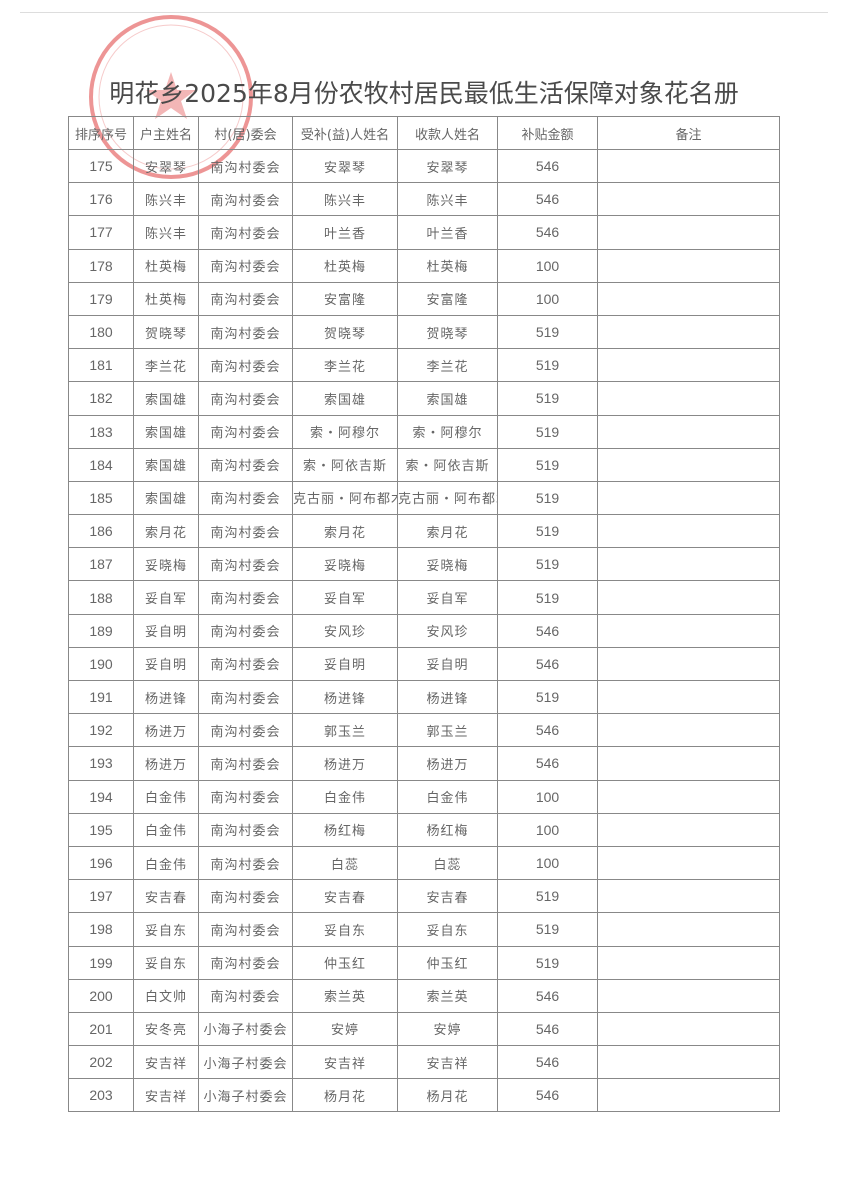 Image resolution: width=848 pixels, height=1199 pixels. What do you see at coordinates (101, 166) in the screenshot?
I see `seq-cell: 175` at bounding box center [101, 166].